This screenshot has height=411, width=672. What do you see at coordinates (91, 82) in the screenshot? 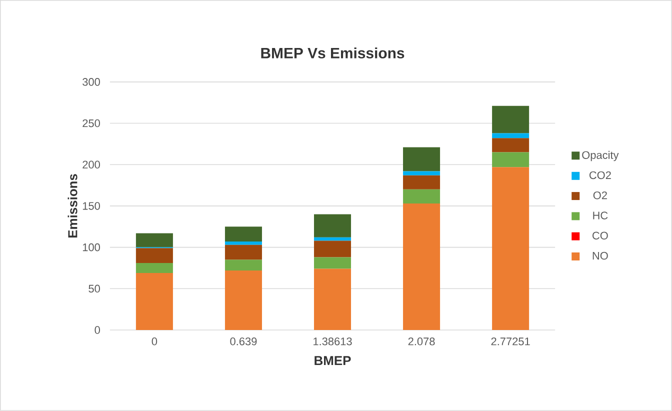
I see `y-tick-label: 300` at bounding box center [91, 82].